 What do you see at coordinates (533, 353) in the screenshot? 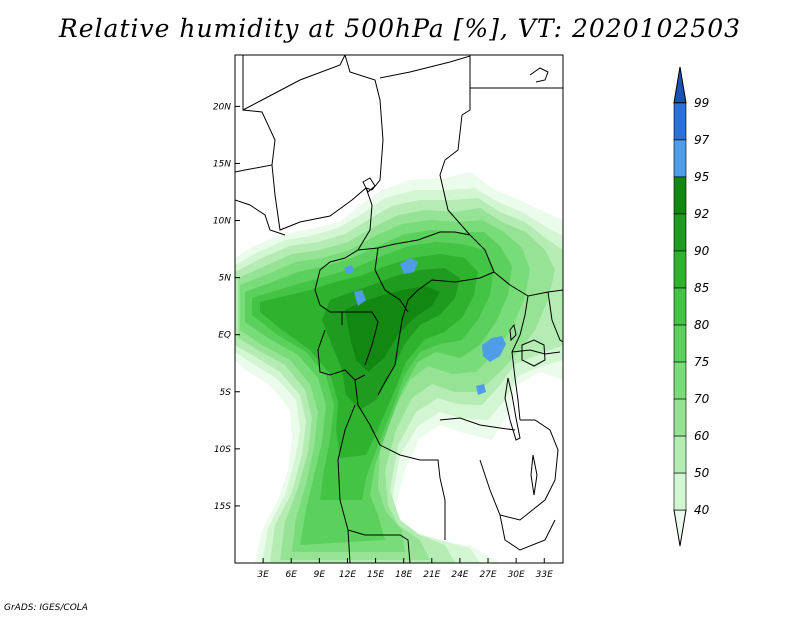
I see `lake-victoria` at bounding box center [533, 353].